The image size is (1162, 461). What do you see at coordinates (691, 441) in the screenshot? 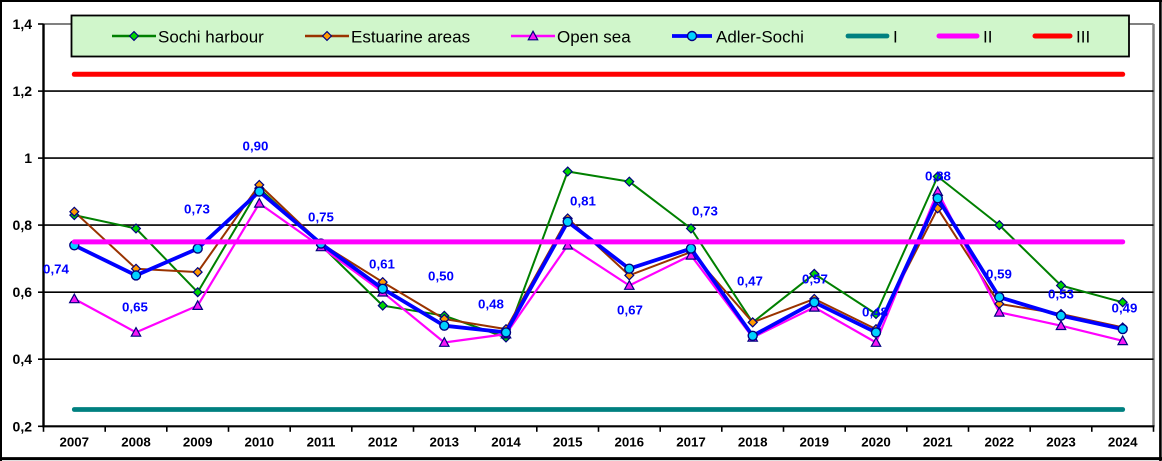
I see `svg-text: 2017` at bounding box center [691, 441].